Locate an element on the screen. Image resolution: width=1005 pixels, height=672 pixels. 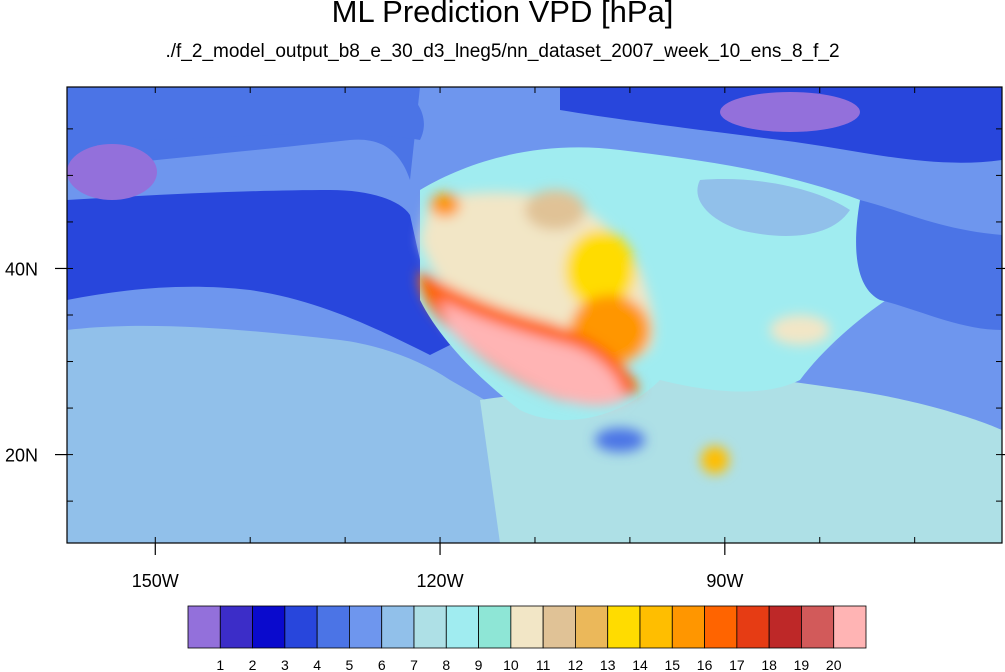
colorbar-label: 10 is located at coordinates (511, 664).